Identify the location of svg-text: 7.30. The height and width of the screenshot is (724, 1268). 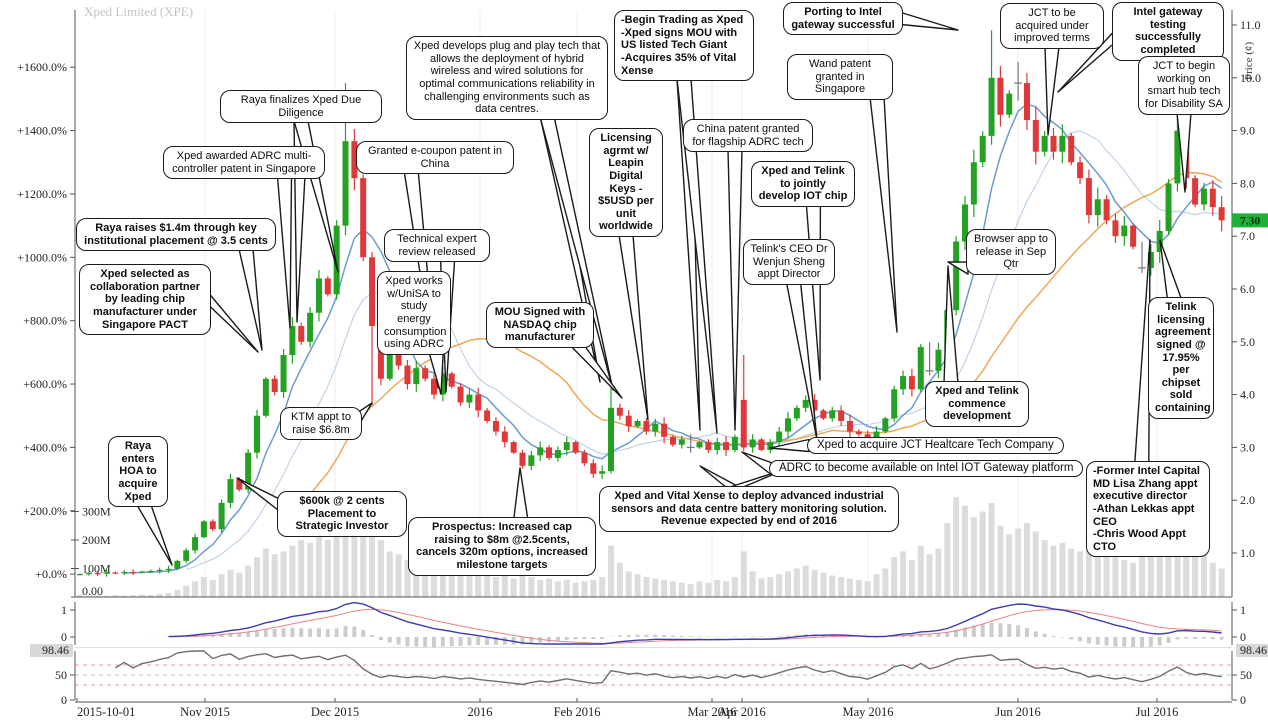
(1250, 221).